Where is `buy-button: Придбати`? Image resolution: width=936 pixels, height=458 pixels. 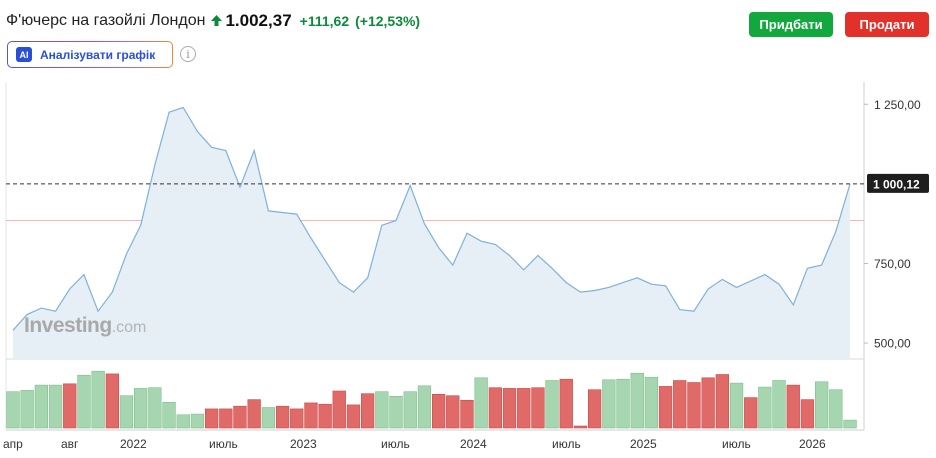
buy-button: Придбати is located at coordinates (791, 24).